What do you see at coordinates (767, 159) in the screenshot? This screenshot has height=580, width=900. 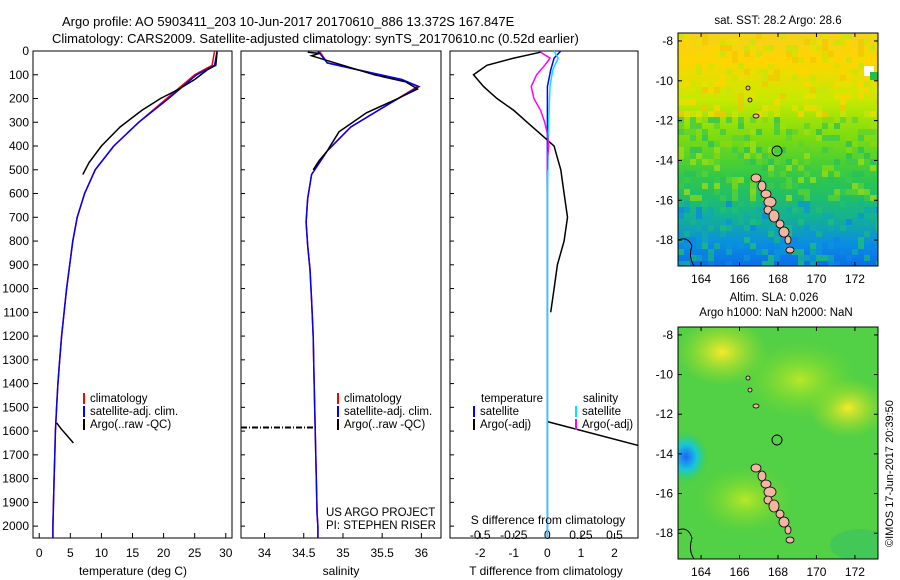 I see `sst-map-axis-ticks: 164 166 168 170 172 -8 -10 -12 -14 -16 -18` at bounding box center [767, 159].